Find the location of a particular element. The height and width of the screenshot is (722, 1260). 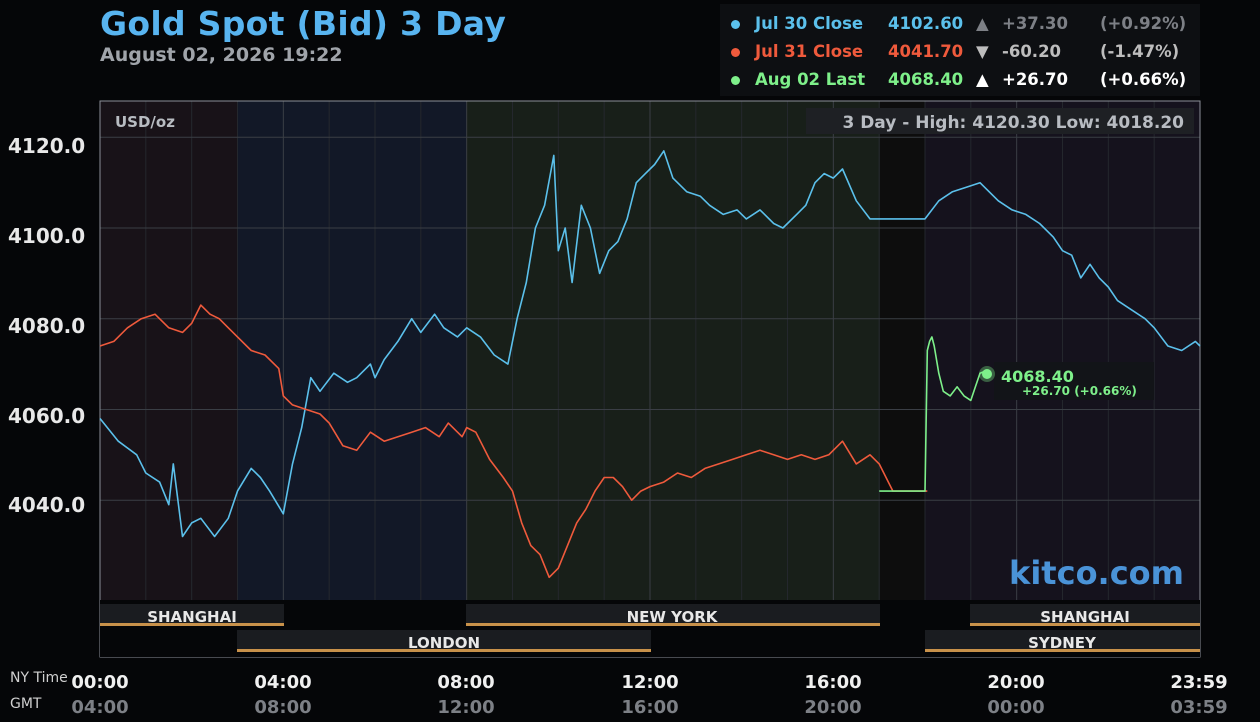

session-label-sydney: SYDNEY is located at coordinates (1062, 643).